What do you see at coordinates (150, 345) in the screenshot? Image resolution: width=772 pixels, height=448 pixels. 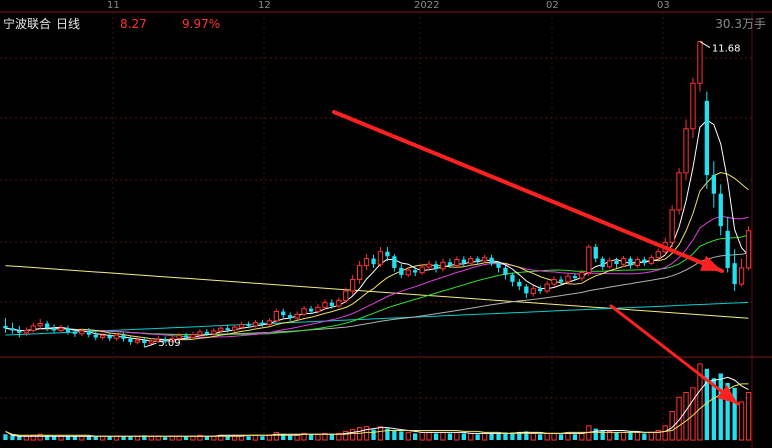 I see `low-marker` at bounding box center [150, 345].